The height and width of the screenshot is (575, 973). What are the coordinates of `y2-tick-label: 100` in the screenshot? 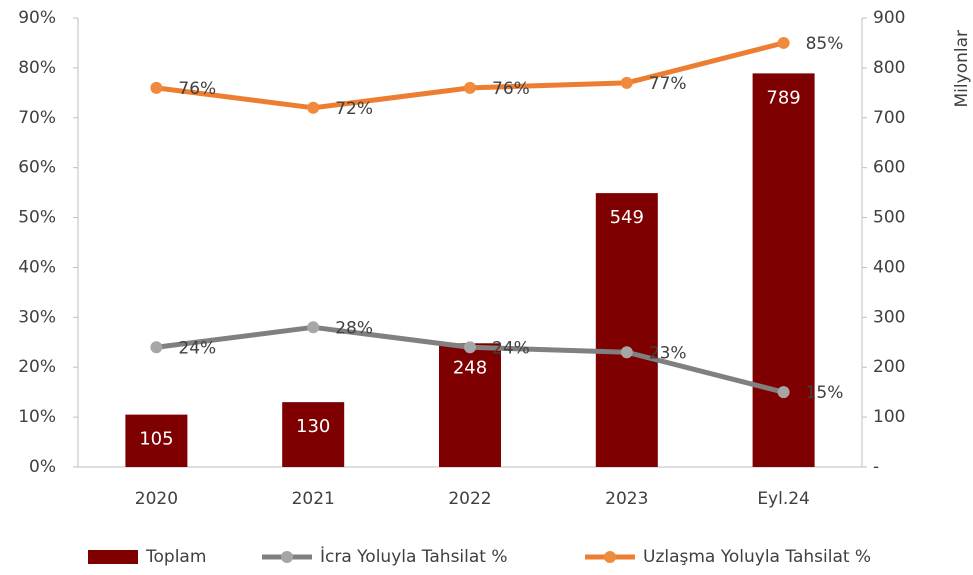 It's located at (889, 417).